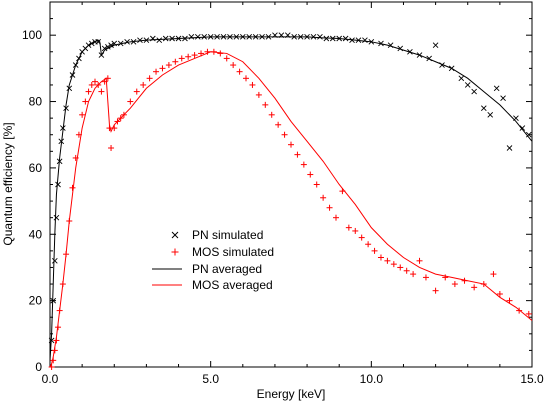 The height and width of the screenshot is (403, 544). What do you see at coordinates (227, 235) in the screenshot?
I see `legend-label-pn-simulated: PN simulated` at bounding box center [227, 235].